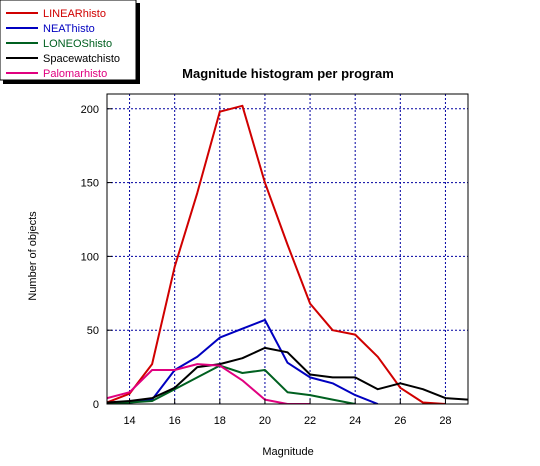 This screenshot has height=466, width=540. What do you see at coordinates (33, 256) in the screenshot?
I see `y-axis-label: Number of objects` at bounding box center [33, 256].